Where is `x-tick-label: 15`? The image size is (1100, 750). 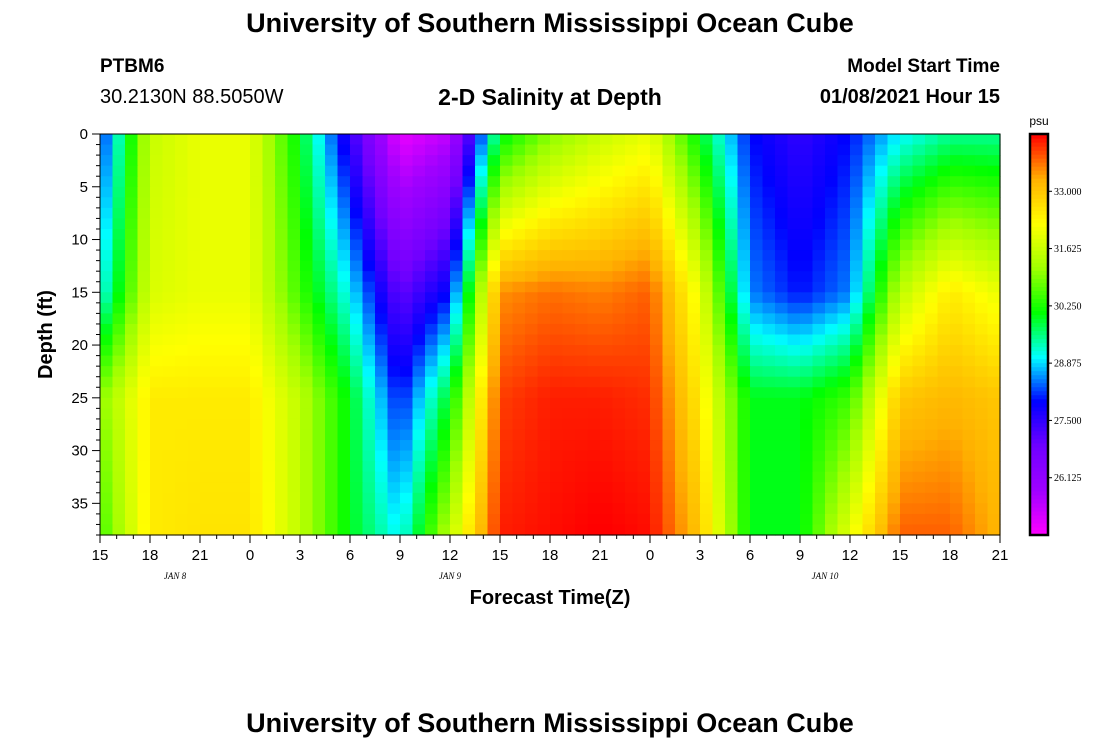 x-tick-label: 15 is located at coordinates (500, 555).